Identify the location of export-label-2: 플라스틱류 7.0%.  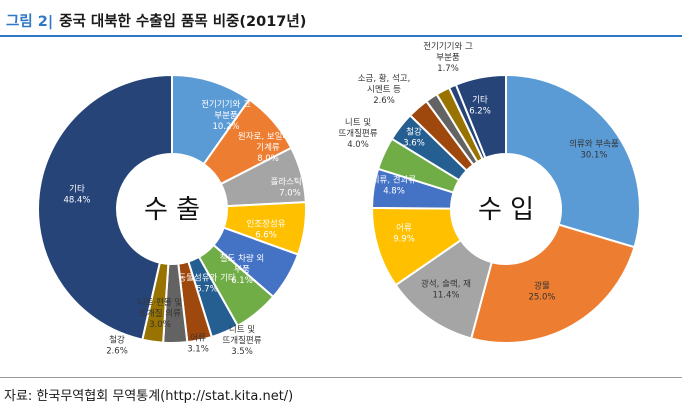
(289, 188).